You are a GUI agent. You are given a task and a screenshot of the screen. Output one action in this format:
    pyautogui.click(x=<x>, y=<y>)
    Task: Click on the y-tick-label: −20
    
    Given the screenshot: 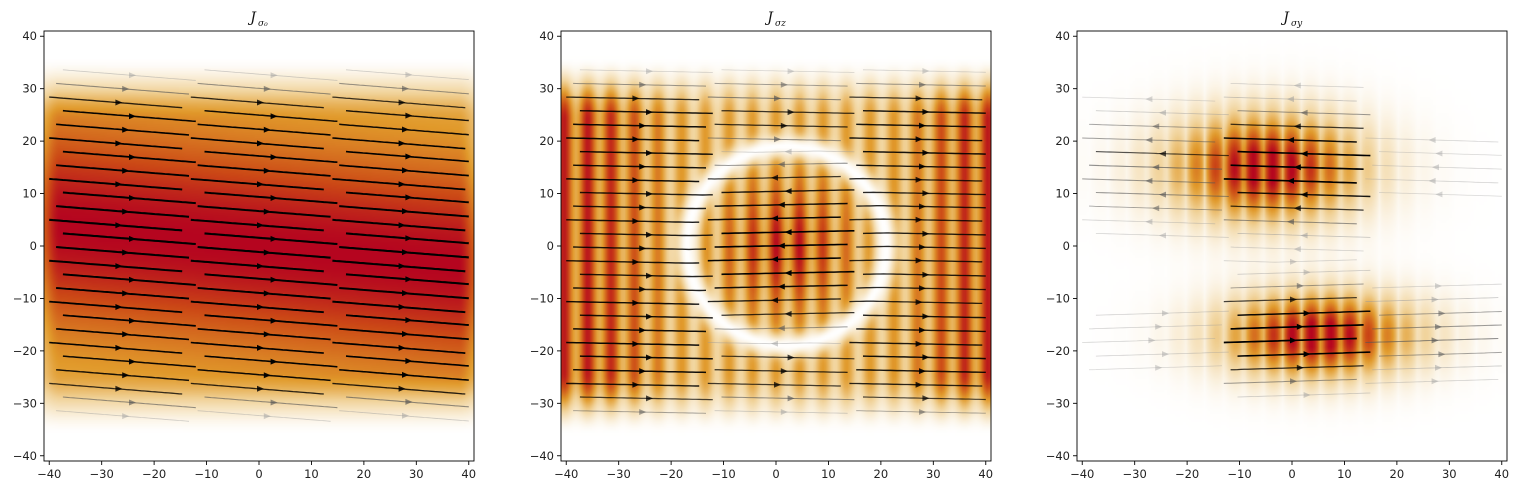 What is the action you would take?
    pyautogui.click(x=542, y=351)
    